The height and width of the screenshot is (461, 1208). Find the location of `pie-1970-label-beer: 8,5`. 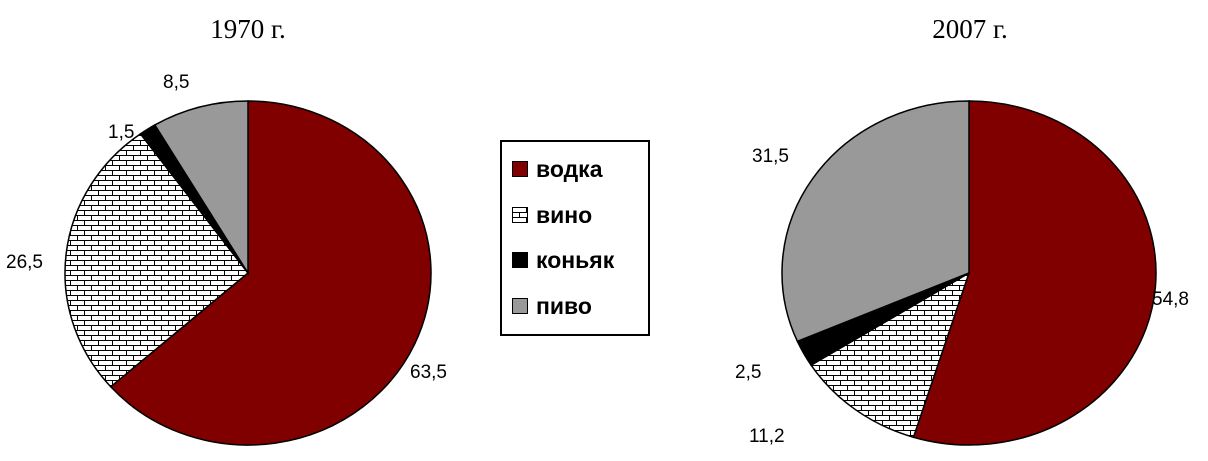

pie-1970-label-beer: 8,5 is located at coordinates (176, 82).